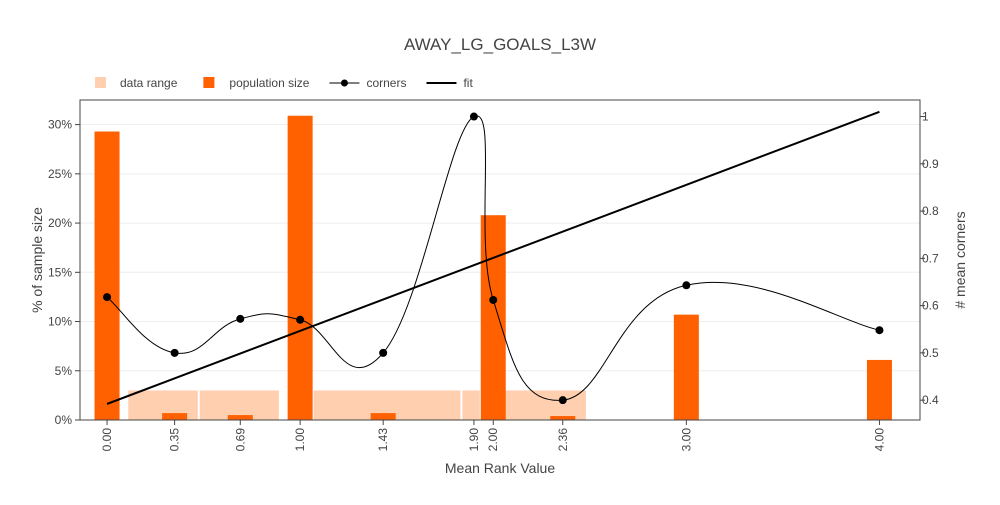  I want to click on y-axis-ticks: 0% 5% 10% 15% 20% 25% 30%, so click(64, 272).